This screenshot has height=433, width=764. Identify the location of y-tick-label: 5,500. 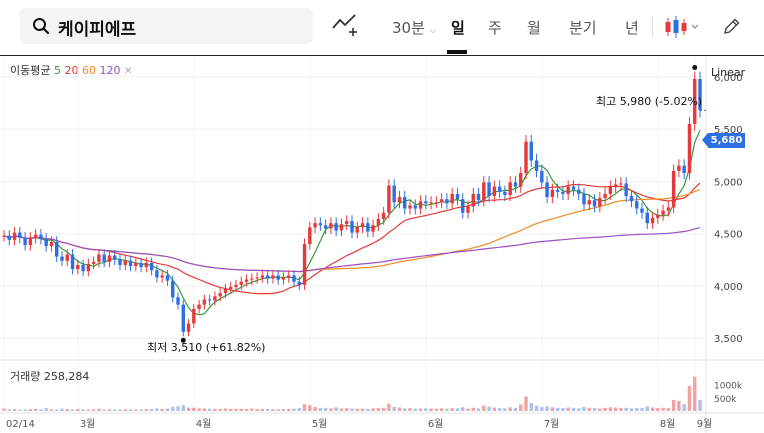
(728, 130).